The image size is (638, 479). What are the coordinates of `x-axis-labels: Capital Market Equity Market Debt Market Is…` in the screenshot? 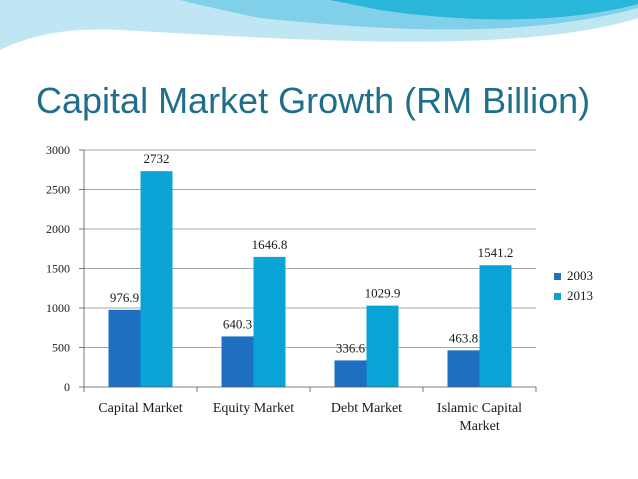 It's located at (310, 417).